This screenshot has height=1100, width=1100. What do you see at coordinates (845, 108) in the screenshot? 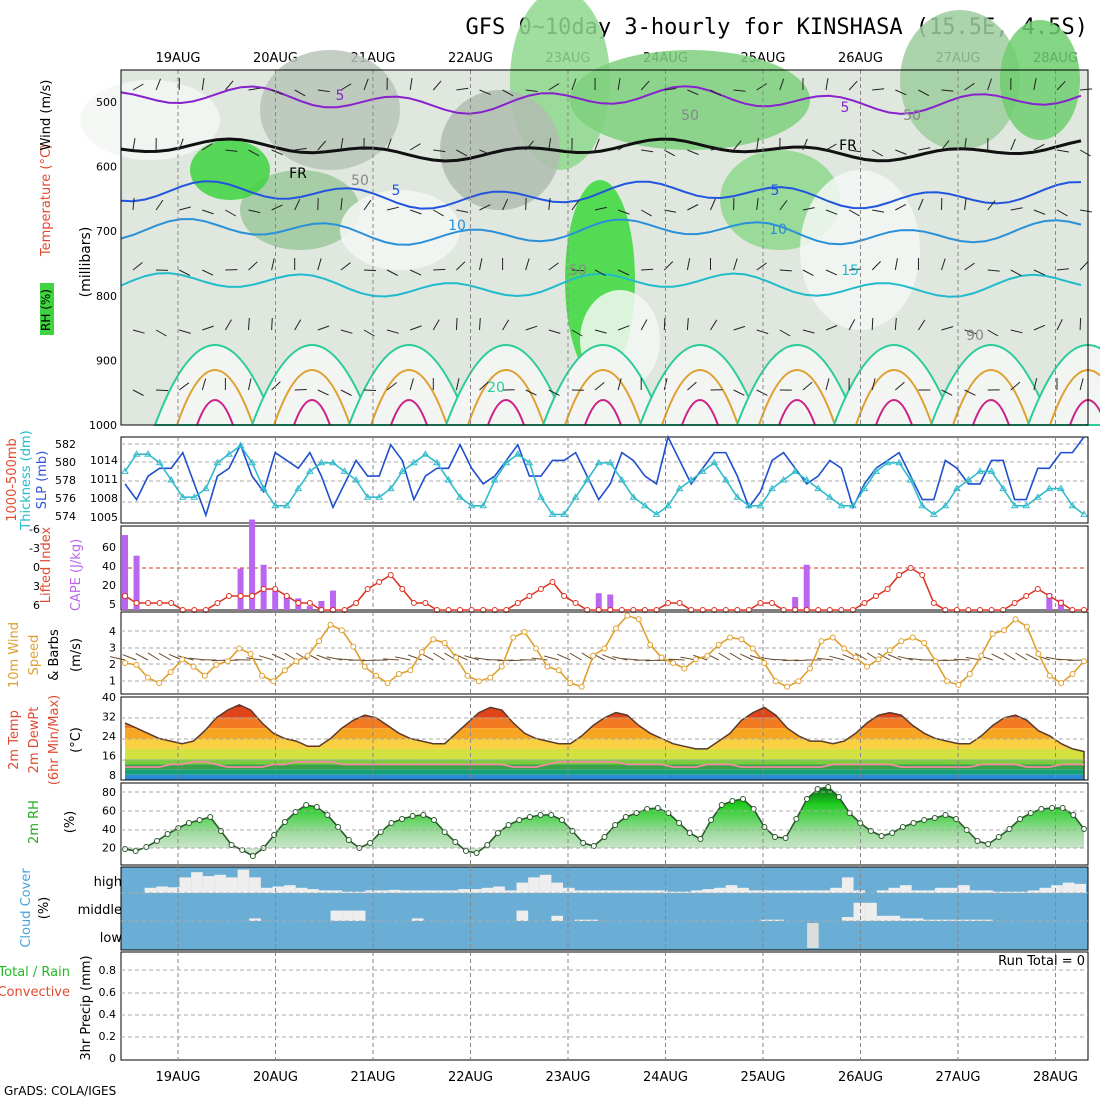
I see `contour-label: 5` at bounding box center [845, 108].